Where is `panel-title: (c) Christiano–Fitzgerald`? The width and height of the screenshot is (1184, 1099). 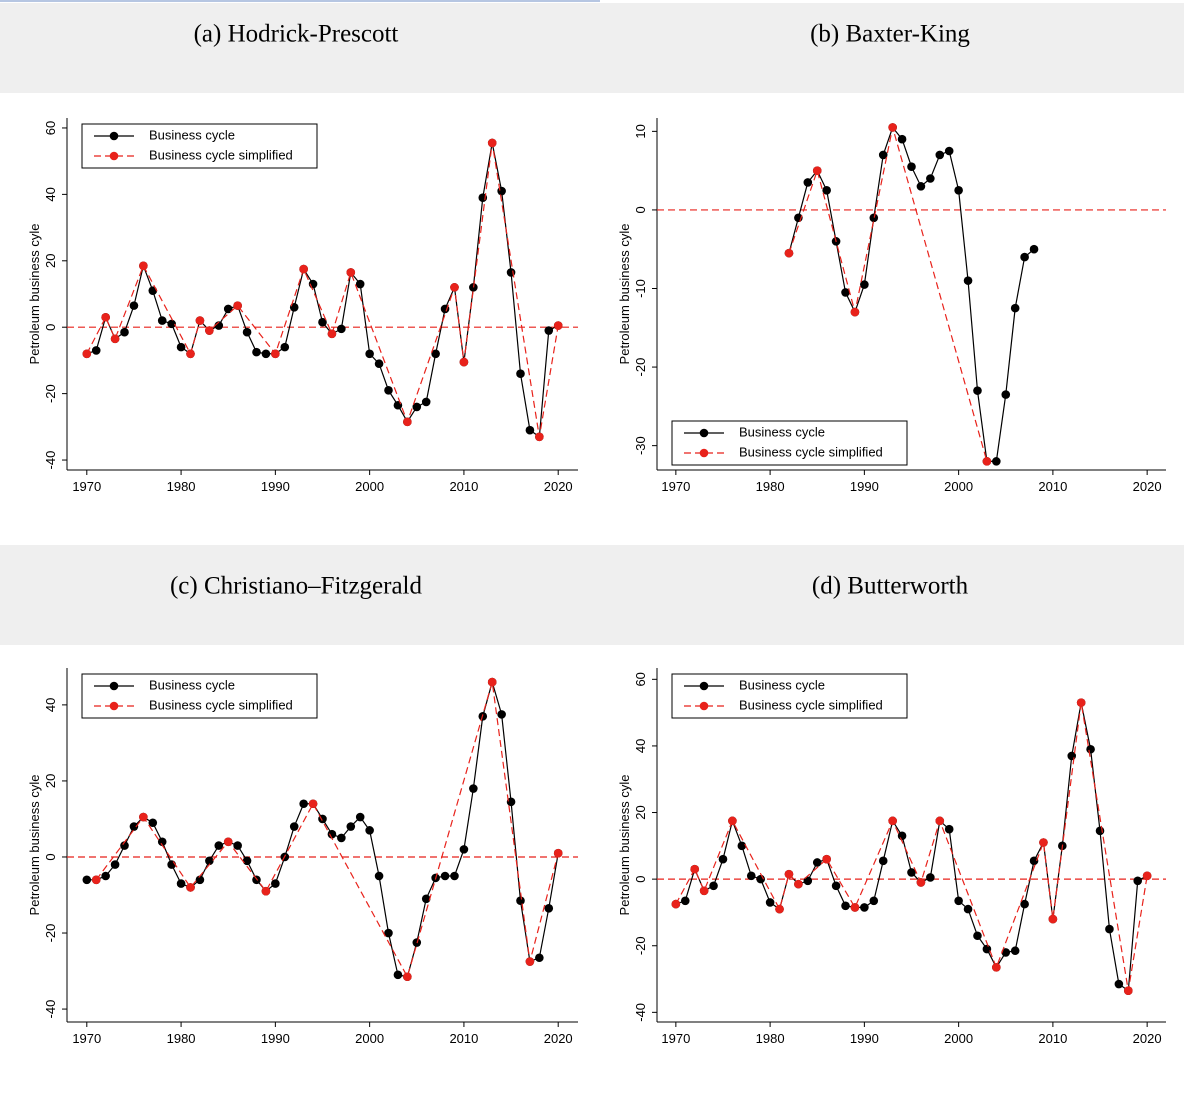 panel-title: (c) Christiano–Fitzgerald is located at coordinates (296, 586).